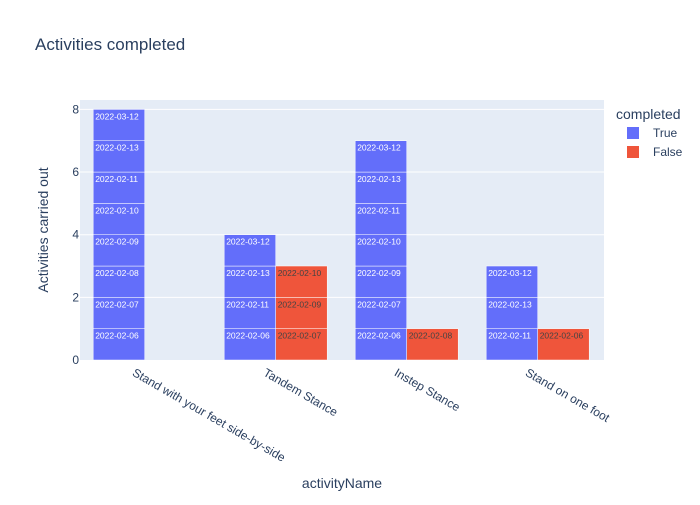 The width and height of the screenshot is (700, 505). I want to click on y-tick-label: 8, so click(75, 109).